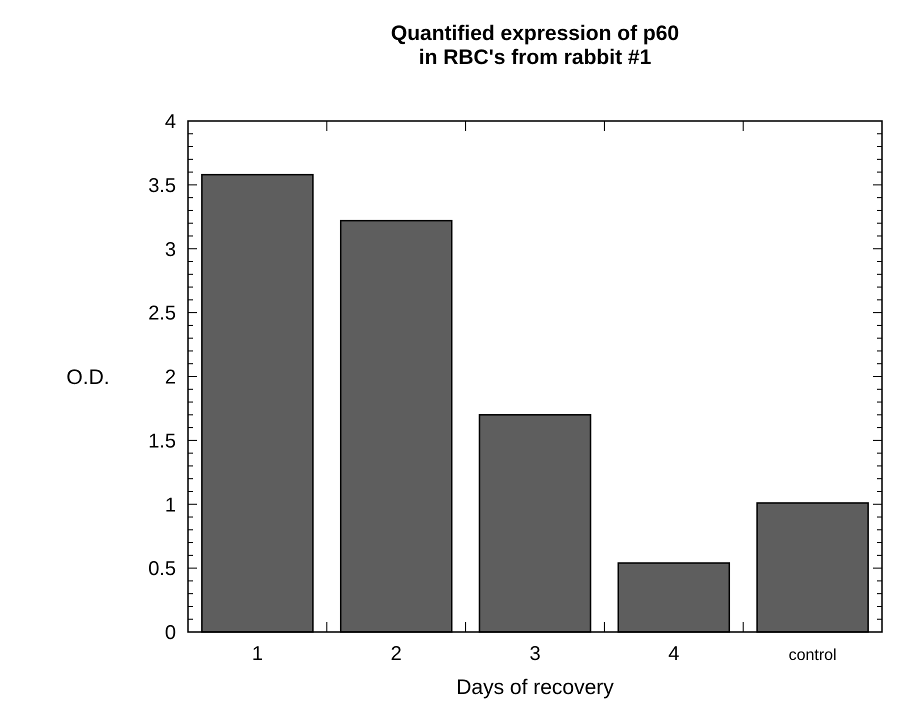 This screenshot has width=900, height=720. I want to click on y-tick-label: 0, so click(170, 633).